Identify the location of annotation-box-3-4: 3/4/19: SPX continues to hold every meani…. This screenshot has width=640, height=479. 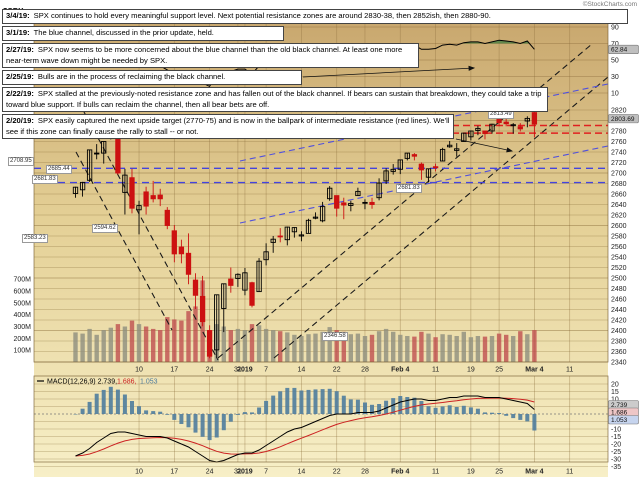
(315, 16).